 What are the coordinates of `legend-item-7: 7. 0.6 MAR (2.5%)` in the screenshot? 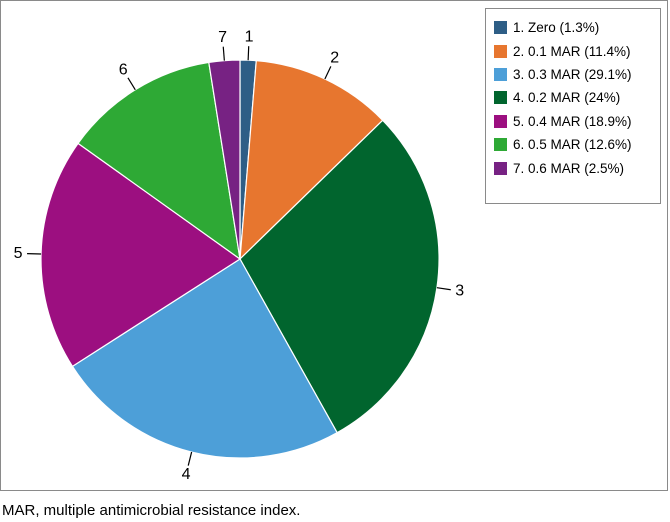 It's located at (577, 167).